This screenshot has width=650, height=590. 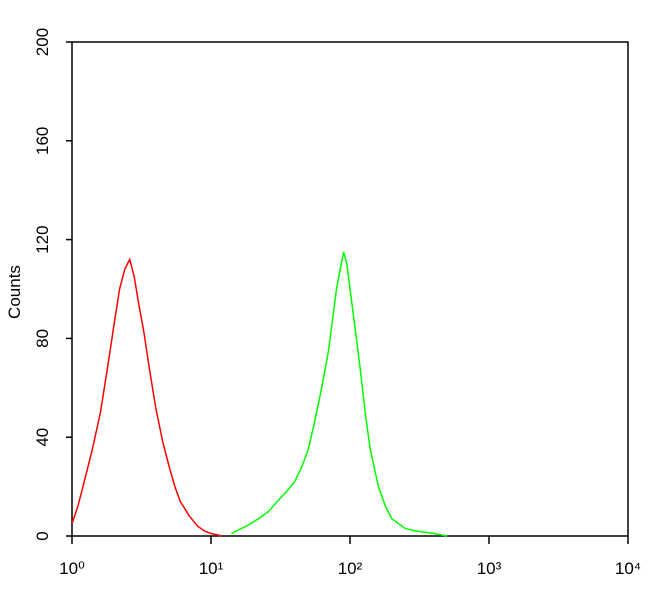 What do you see at coordinates (211, 568) in the screenshot?
I see `x-tick-label: 10¹` at bounding box center [211, 568].